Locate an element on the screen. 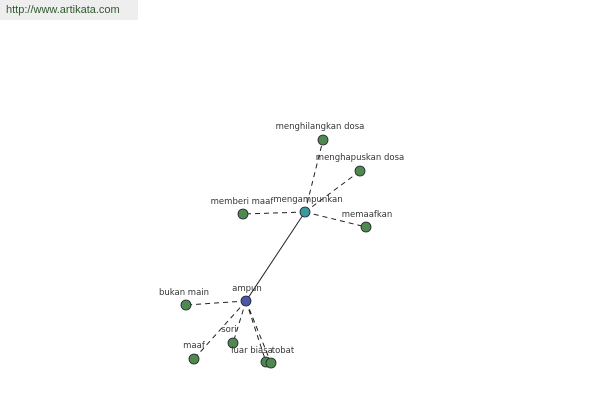 The image size is (600, 400). node-label: maaf is located at coordinates (194, 346).